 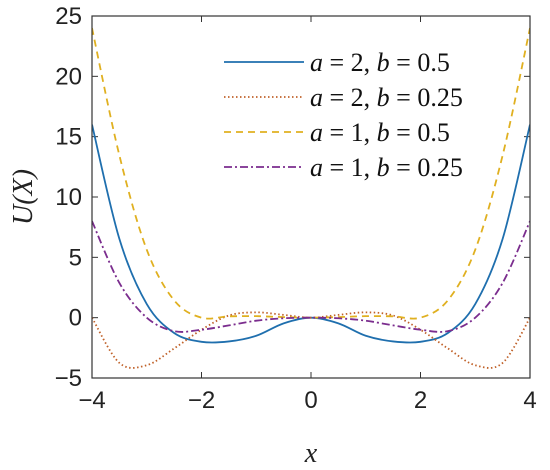 What do you see at coordinates (386, 167) in the screenshot?
I see `legend-entry-4: a = 1, b = 0.25` at bounding box center [386, 167].